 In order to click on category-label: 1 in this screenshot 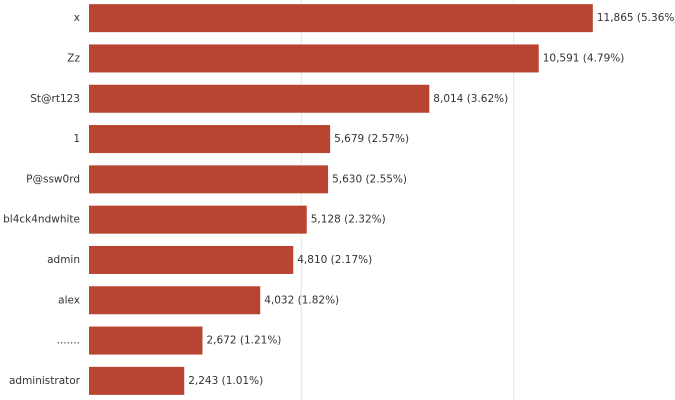, I will do `click(76, 139)`.